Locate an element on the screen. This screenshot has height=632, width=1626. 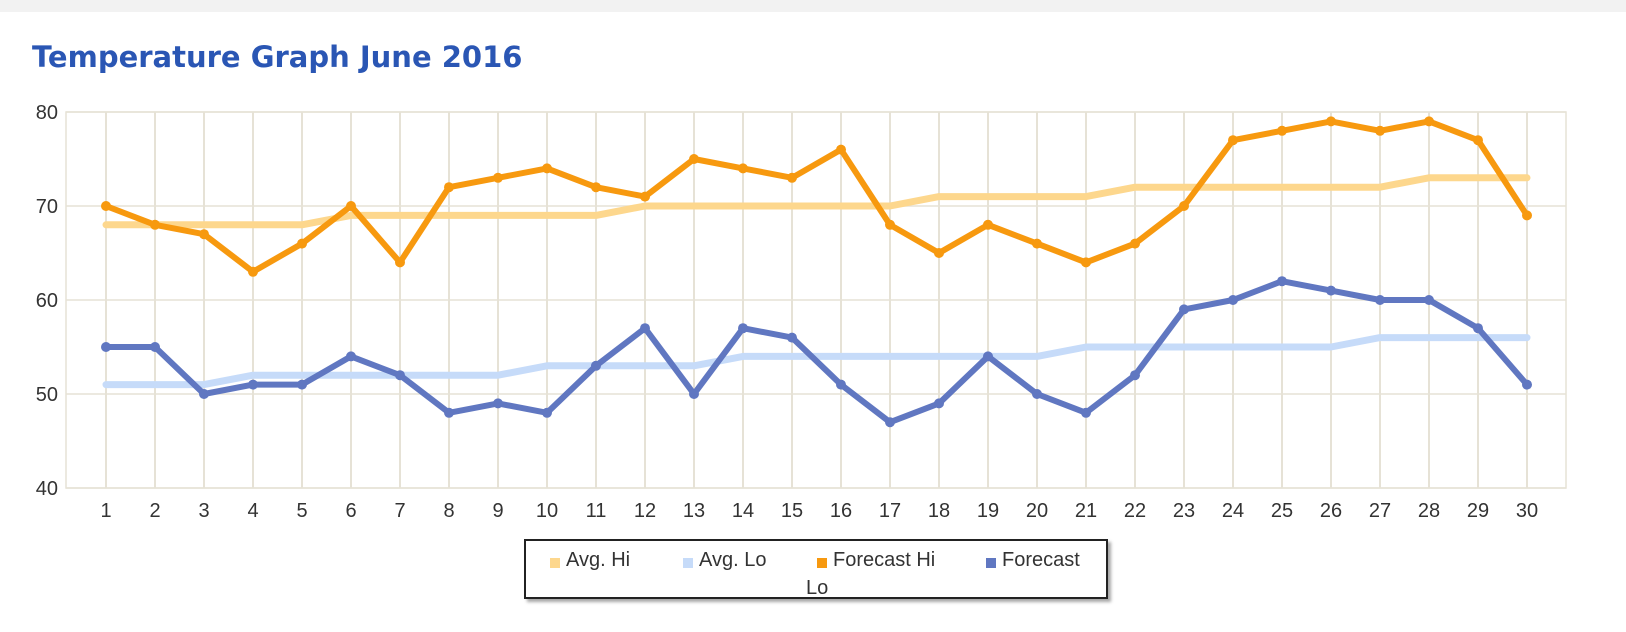
y-tick-label-60: 60 is located at coordinates (47, 301).